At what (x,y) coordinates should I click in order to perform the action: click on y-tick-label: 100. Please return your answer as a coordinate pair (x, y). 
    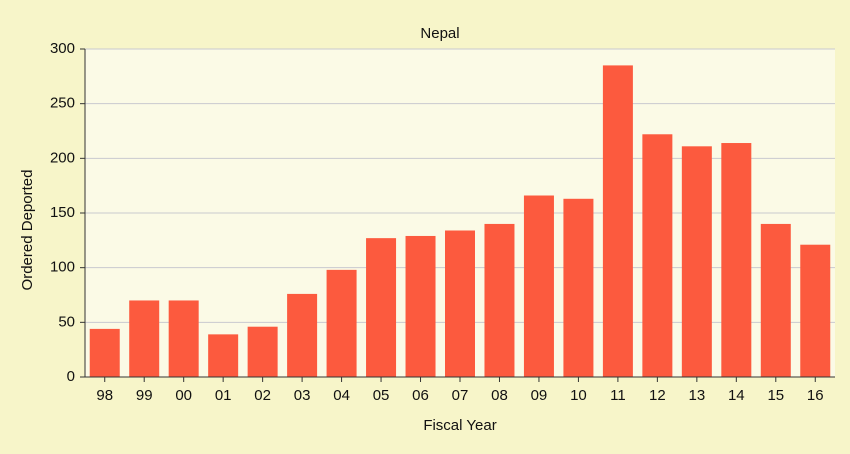
    Looking at the image, I should click on (62, 267).